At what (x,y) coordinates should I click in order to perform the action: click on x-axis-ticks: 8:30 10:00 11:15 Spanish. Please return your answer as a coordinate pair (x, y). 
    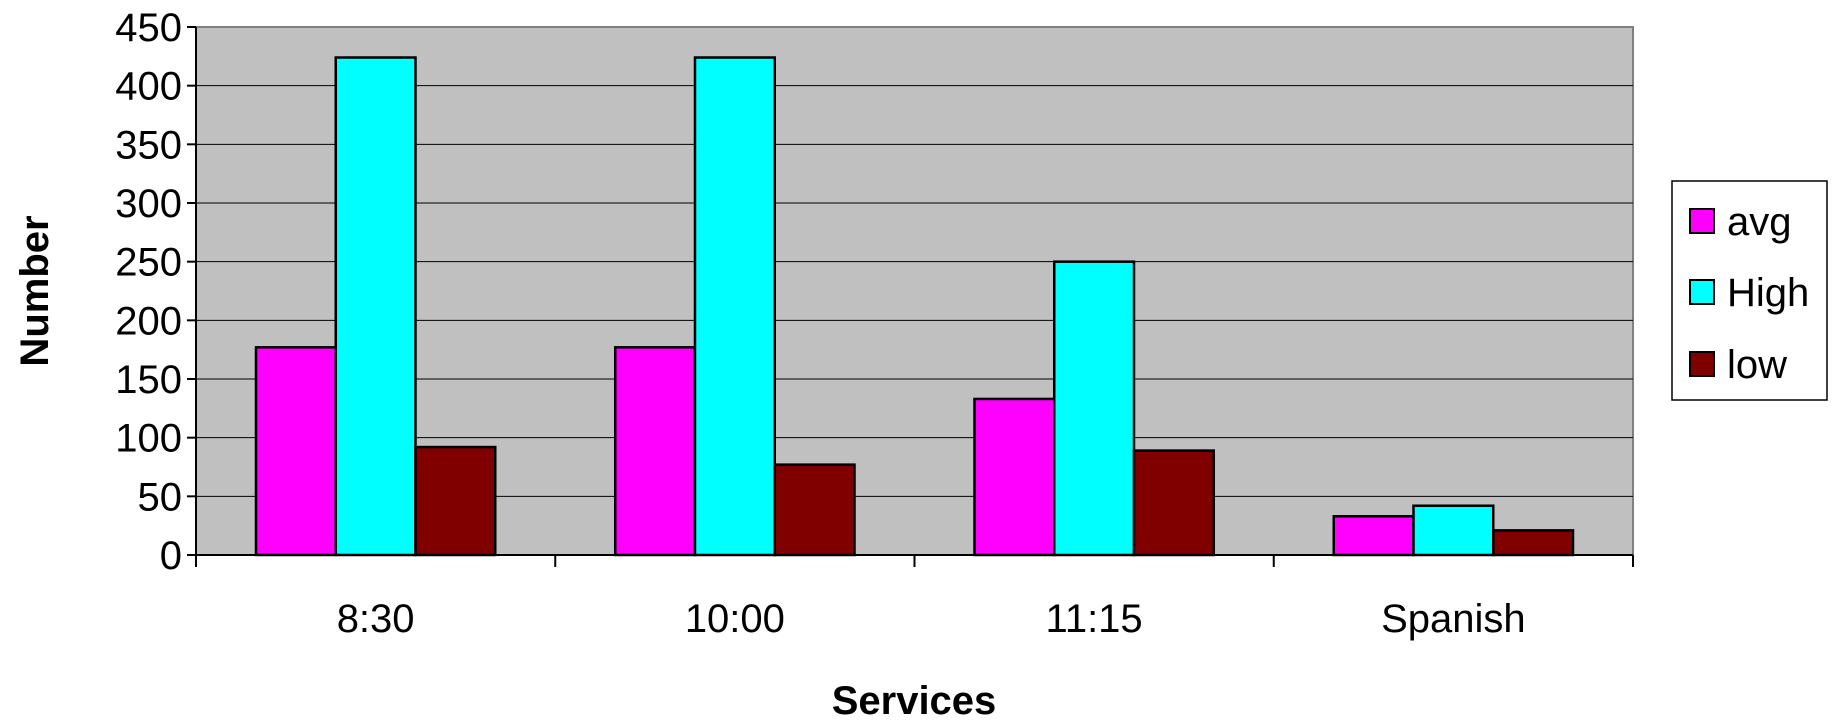
    Looking at the image, I should click on (914, 598).